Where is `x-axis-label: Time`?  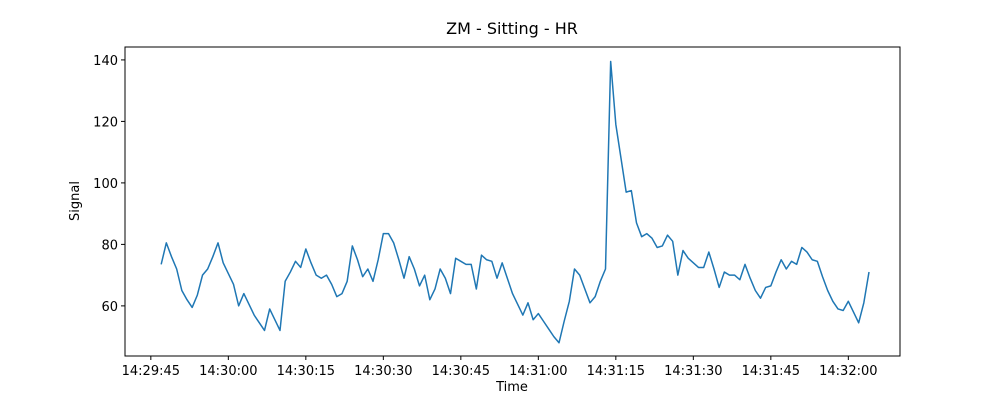 x-axis-label: Time is located at coordinates (511, 387).